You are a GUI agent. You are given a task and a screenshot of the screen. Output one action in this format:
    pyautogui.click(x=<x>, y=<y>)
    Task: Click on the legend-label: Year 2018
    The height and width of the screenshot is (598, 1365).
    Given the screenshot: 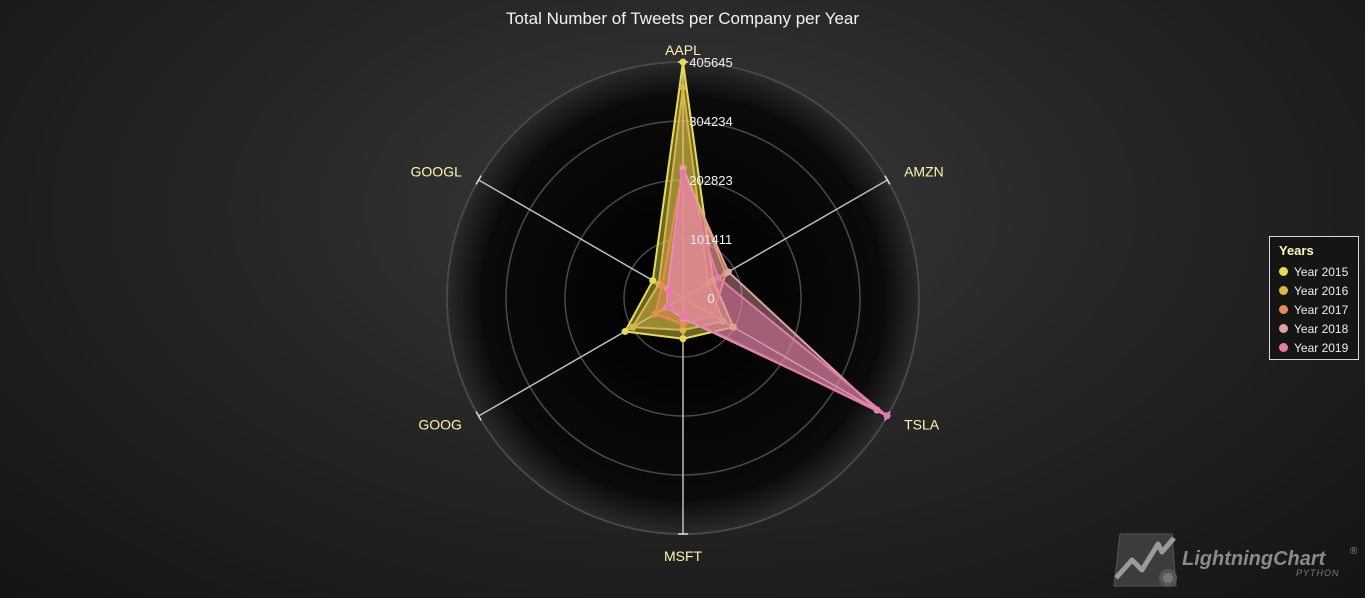 What is the action you would take?
    pyautogui.click(x=1321, y=328)
    